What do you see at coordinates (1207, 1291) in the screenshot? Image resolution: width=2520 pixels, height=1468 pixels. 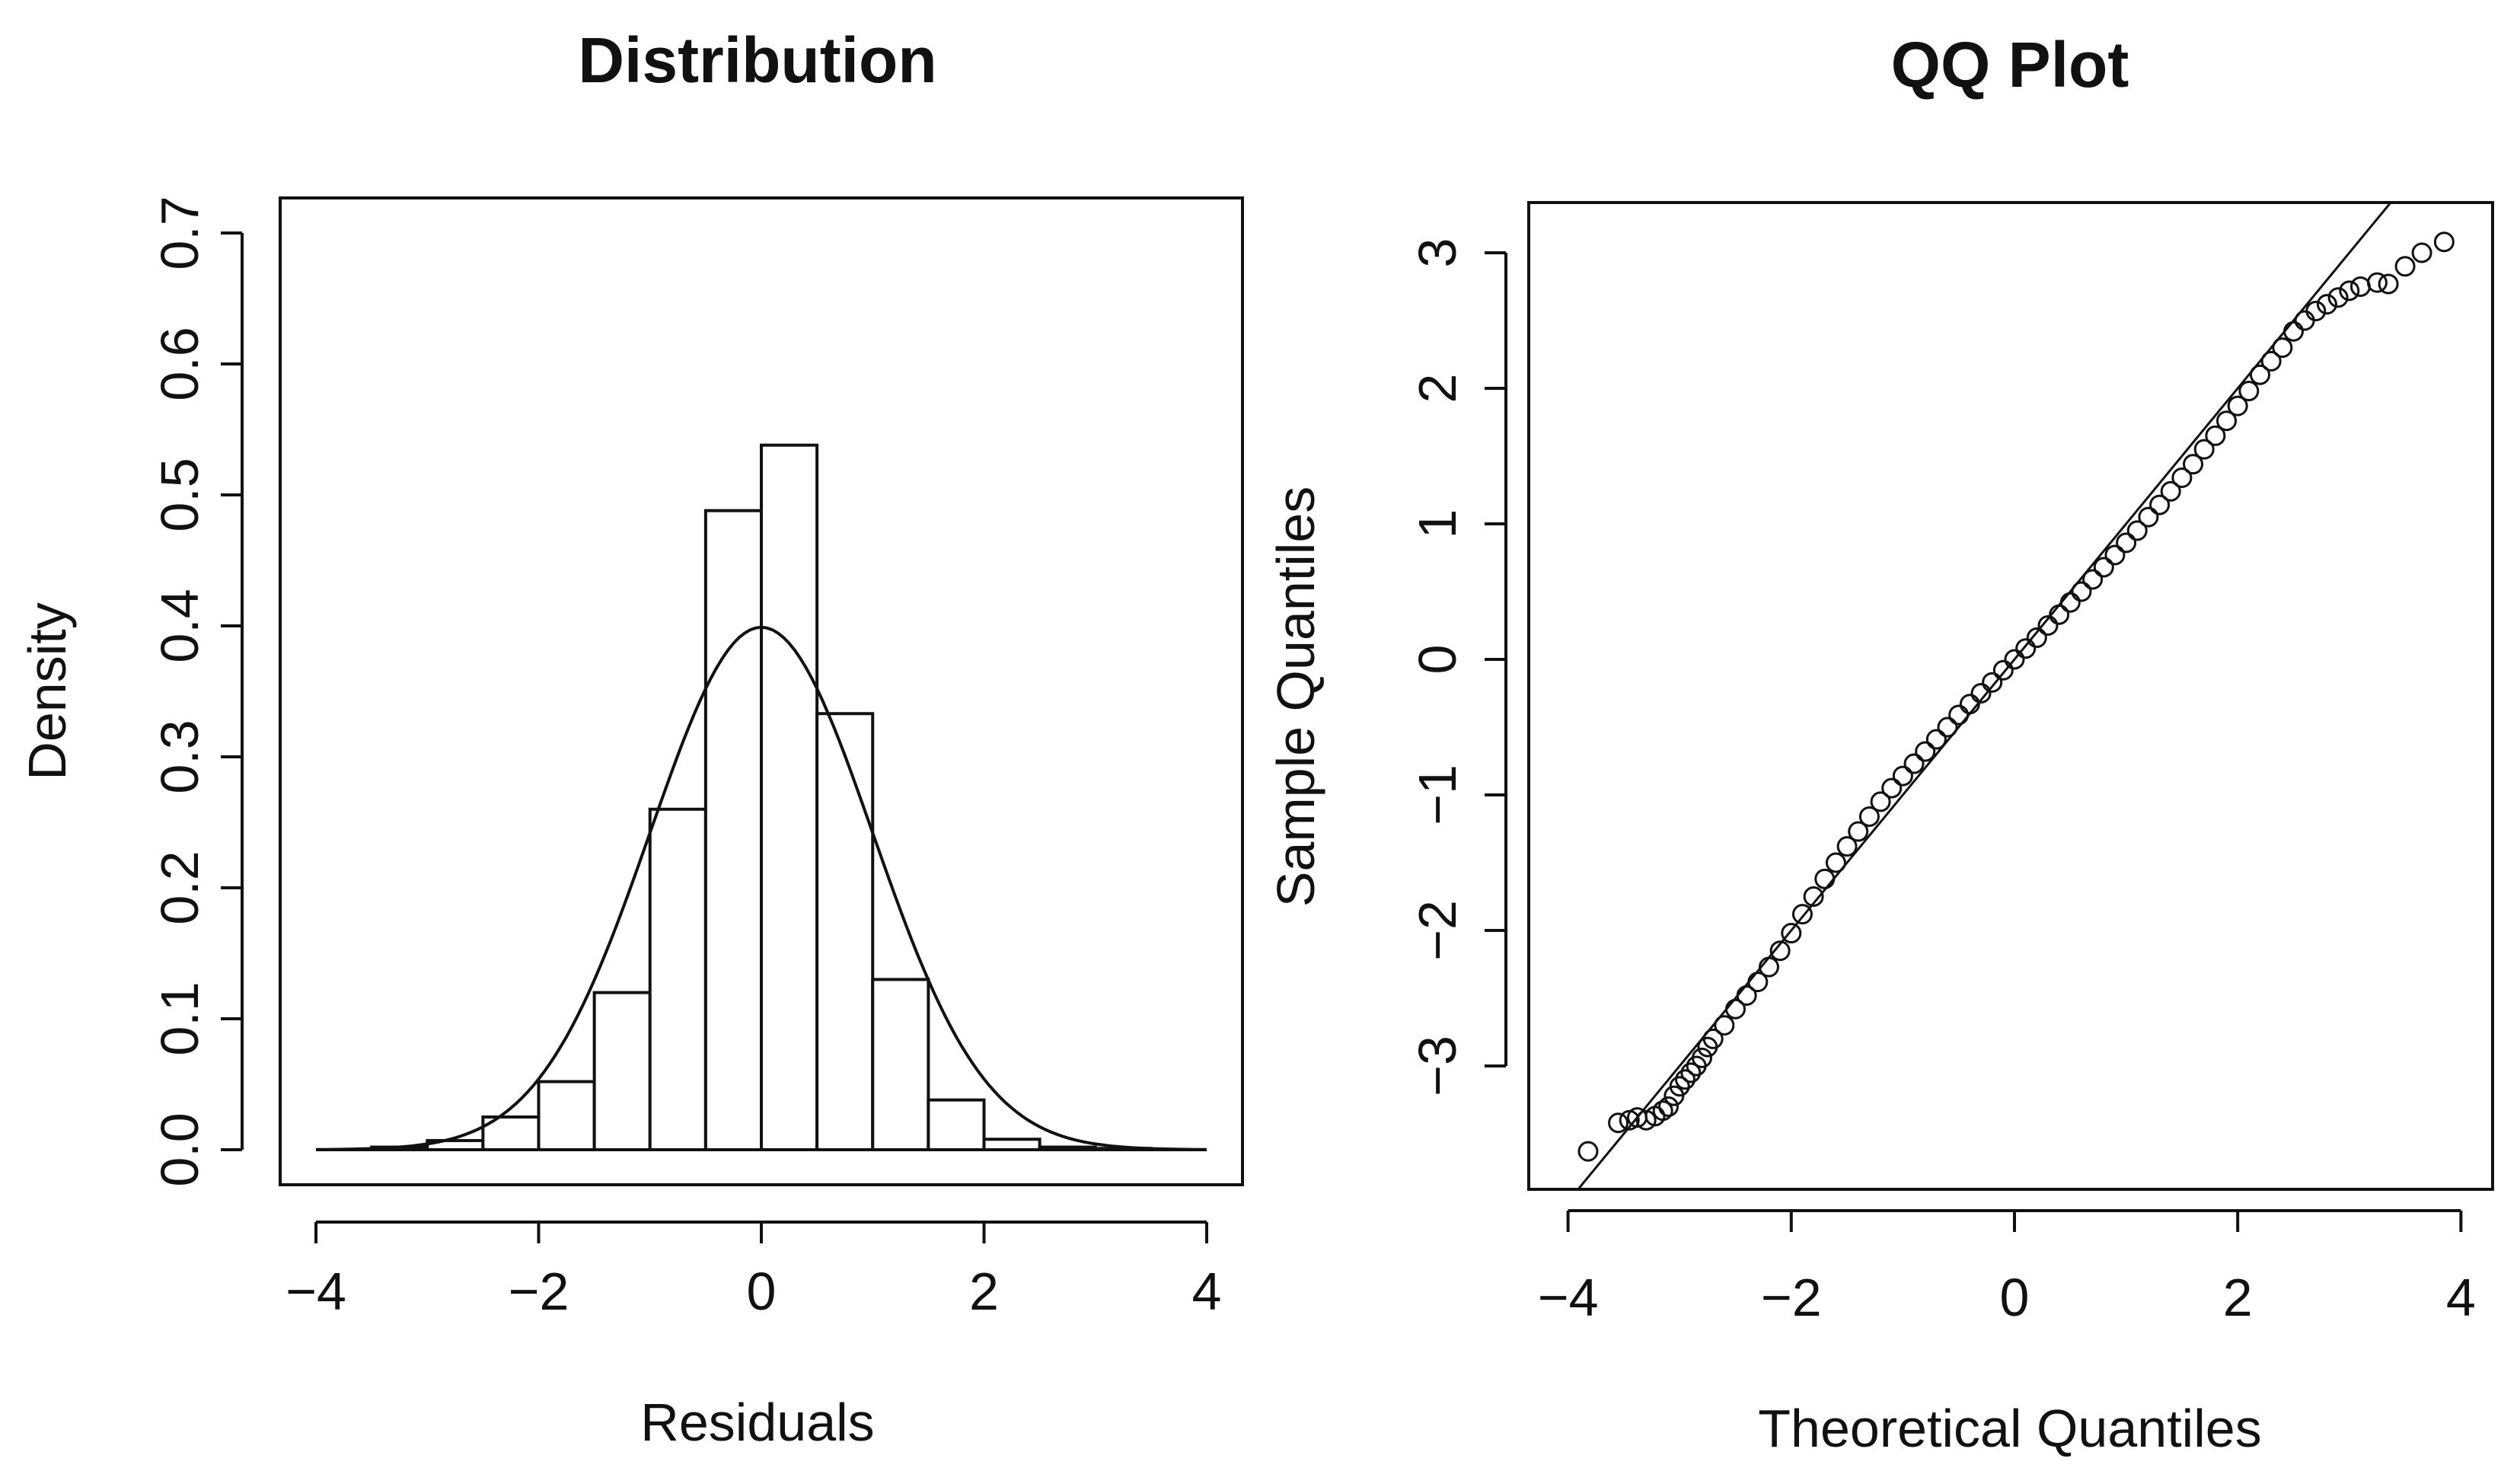 I see `histogram-x-tick-label: 4` at bounding box center [1207, 1291].